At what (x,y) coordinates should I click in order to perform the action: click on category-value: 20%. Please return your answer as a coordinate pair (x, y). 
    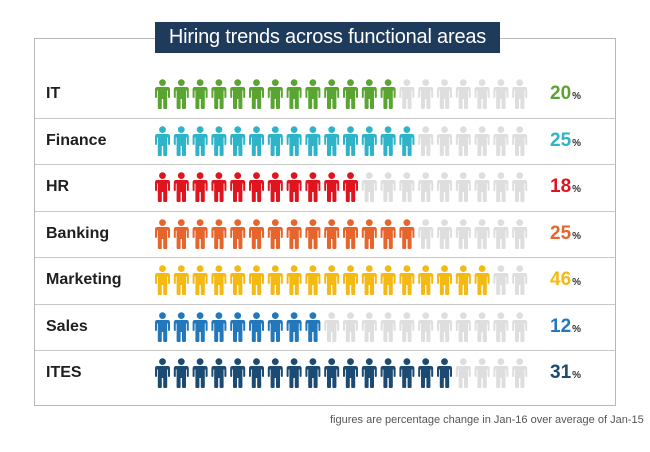
    Looking at the image, I should click on (565, 94).